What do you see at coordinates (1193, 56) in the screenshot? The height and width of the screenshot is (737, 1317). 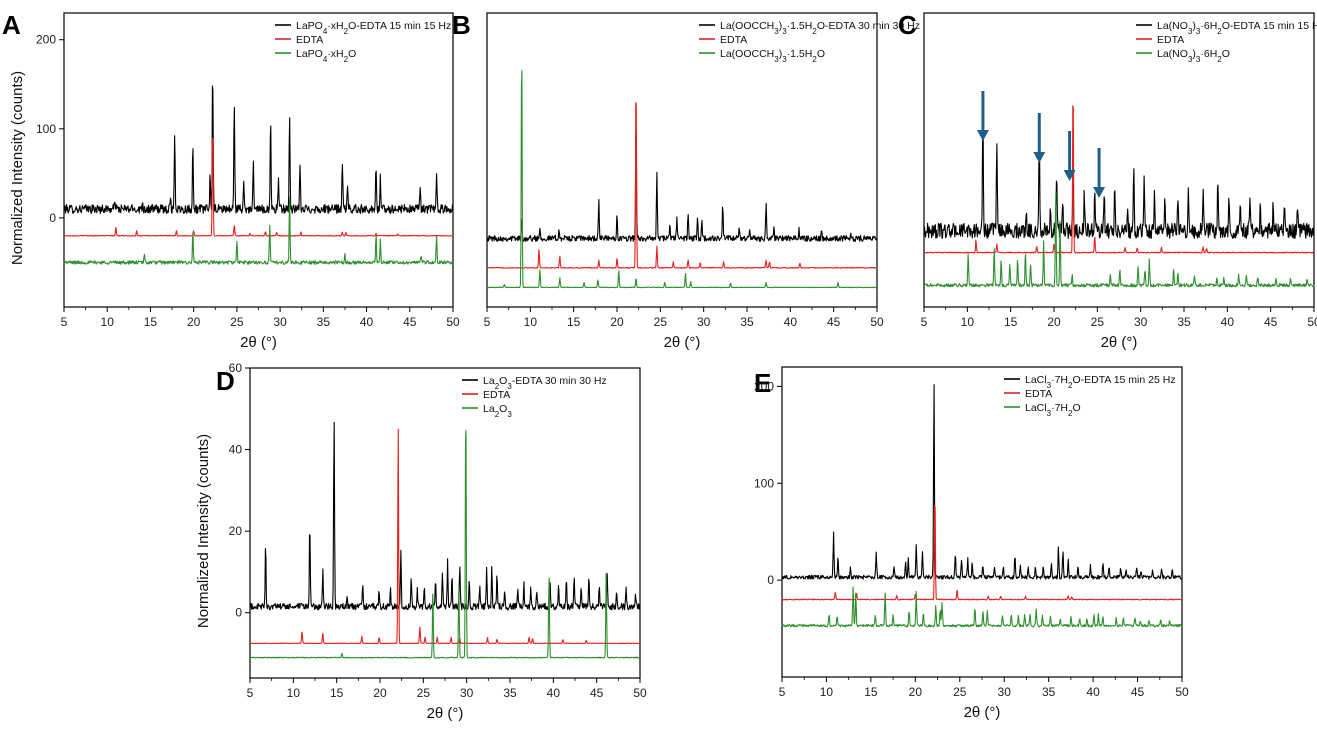 I see `legend-entry: La(NO3)3·6H2O` at bounding box center [1193, 56].